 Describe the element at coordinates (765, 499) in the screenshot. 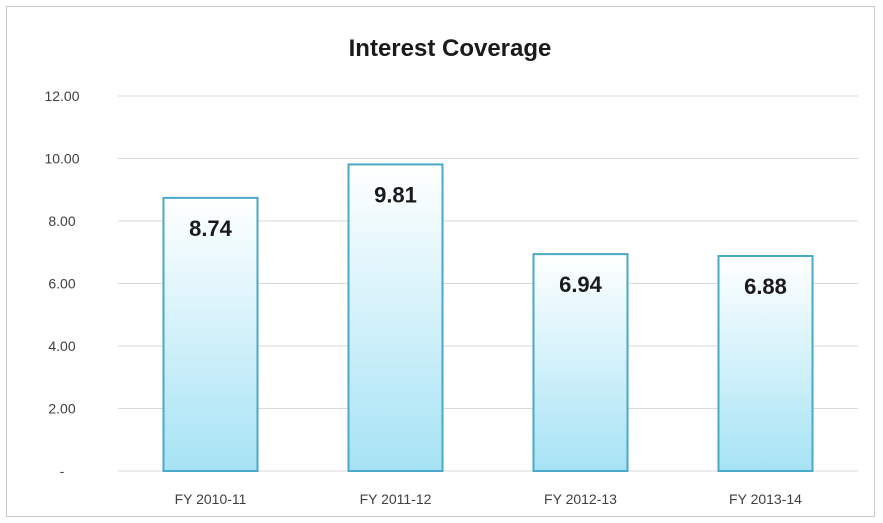

I see `x-tick-label: FY 2013-14` at that location.